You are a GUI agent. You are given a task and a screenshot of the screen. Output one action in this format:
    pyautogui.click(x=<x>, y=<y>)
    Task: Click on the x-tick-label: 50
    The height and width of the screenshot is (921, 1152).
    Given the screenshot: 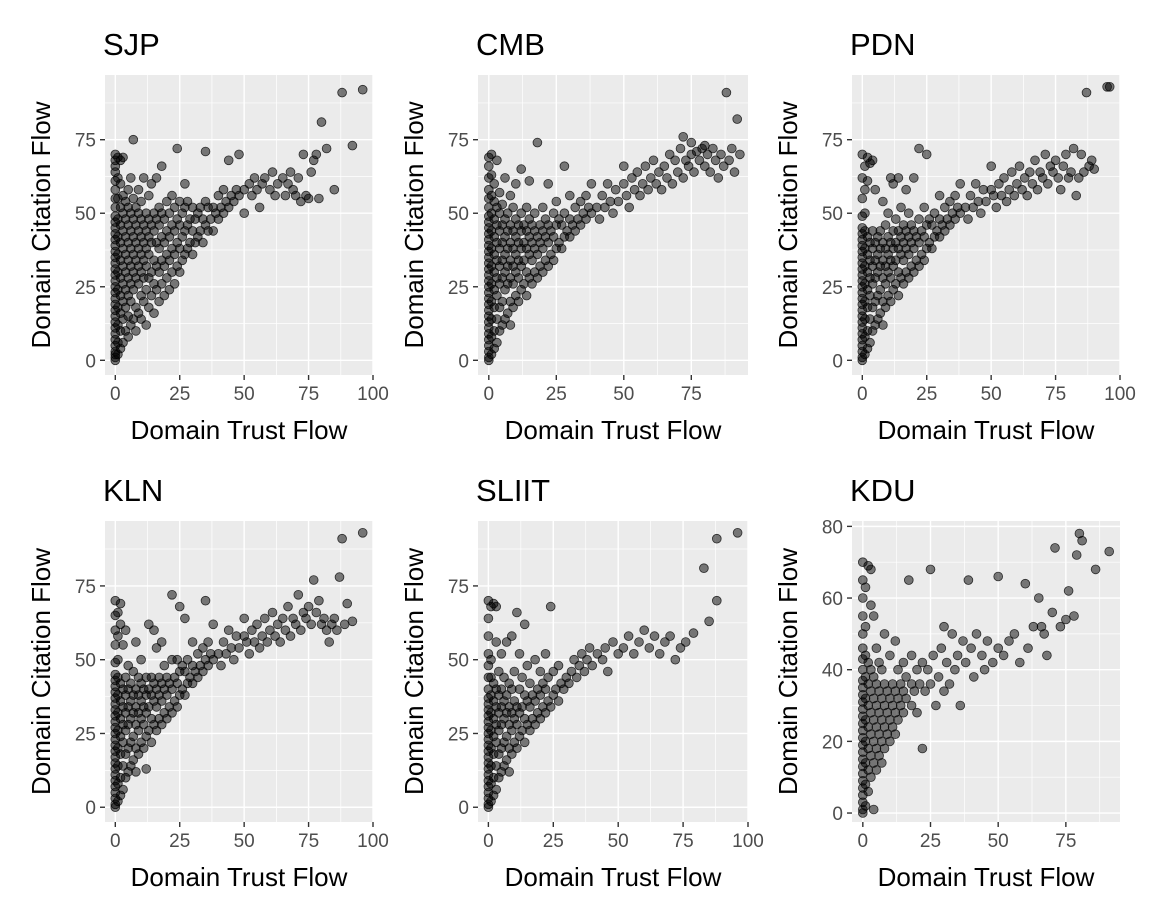 What is the action you would take?
    pyautogui.click(x=618, y=841)
    